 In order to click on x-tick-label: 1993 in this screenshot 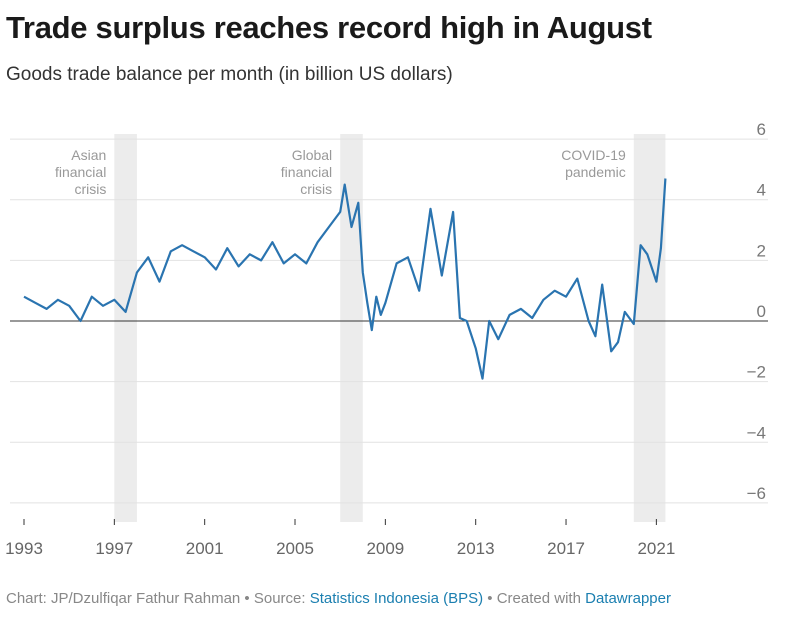, I will do `click(24, 548)`.